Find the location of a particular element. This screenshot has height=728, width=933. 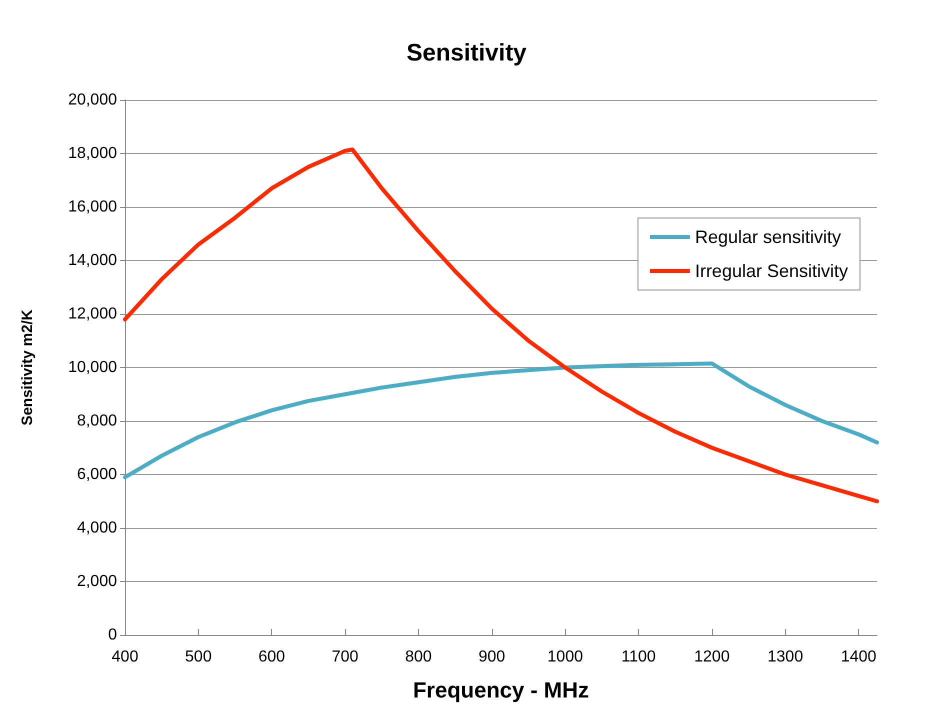

y-tick-label: 18,000 is located at coordinates (93, 153).